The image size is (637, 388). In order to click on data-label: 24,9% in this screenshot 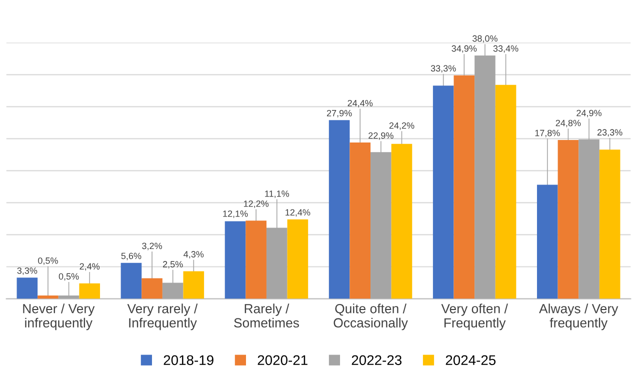, I will do `click(589, 114)`.